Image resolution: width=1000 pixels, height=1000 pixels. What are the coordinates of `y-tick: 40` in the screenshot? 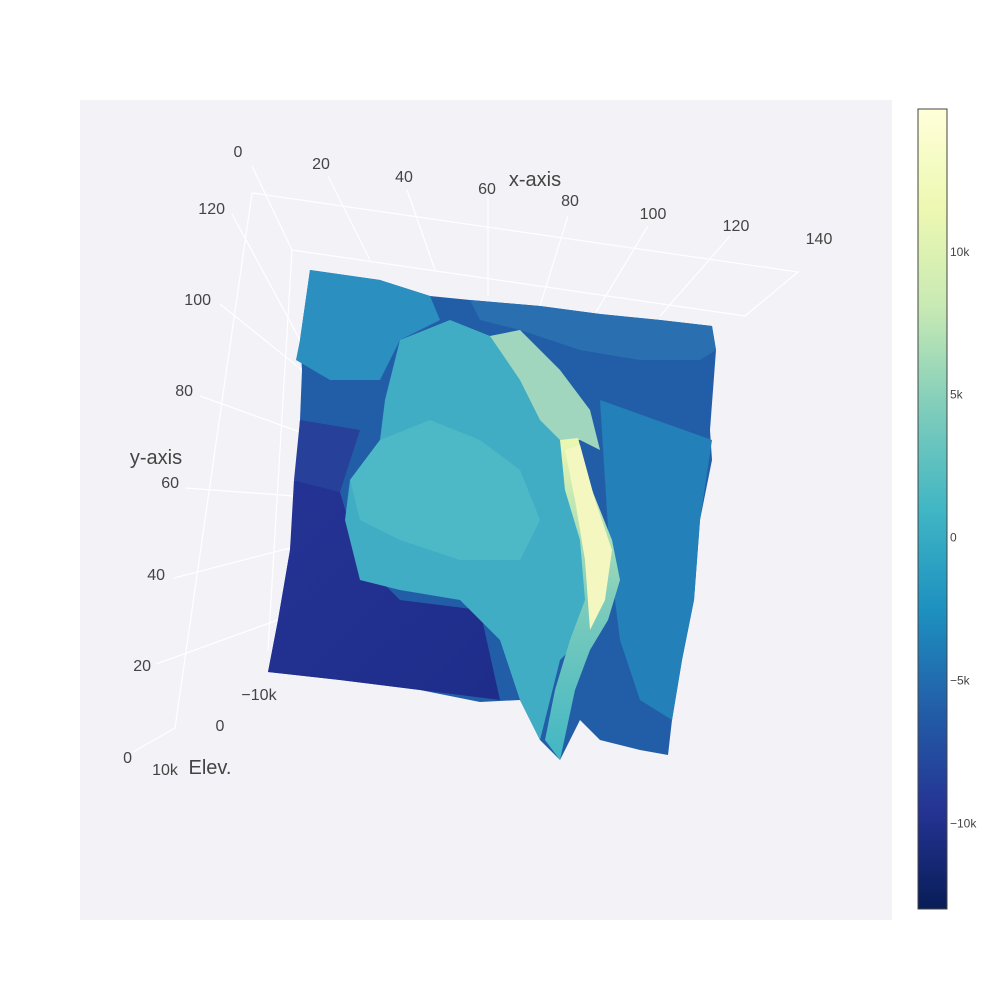 It's located at (156, 575).